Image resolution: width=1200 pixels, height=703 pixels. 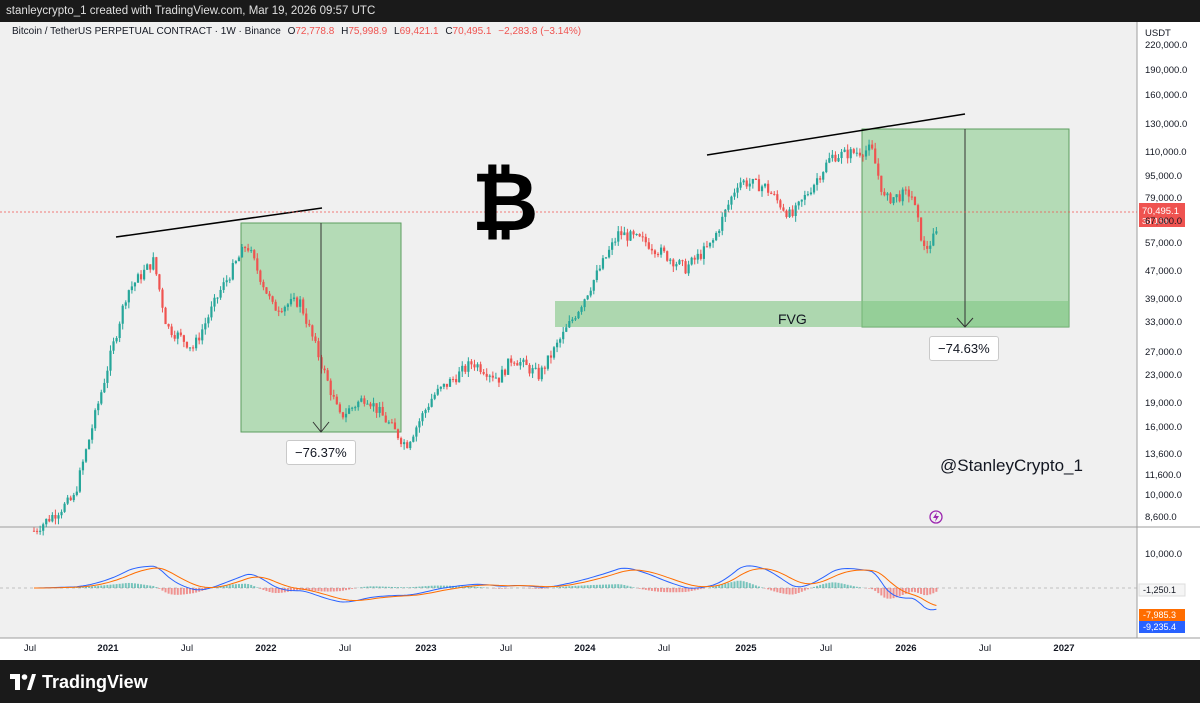 I want to click on tradingview-logo: TradingView, so click(x=79, y=682).